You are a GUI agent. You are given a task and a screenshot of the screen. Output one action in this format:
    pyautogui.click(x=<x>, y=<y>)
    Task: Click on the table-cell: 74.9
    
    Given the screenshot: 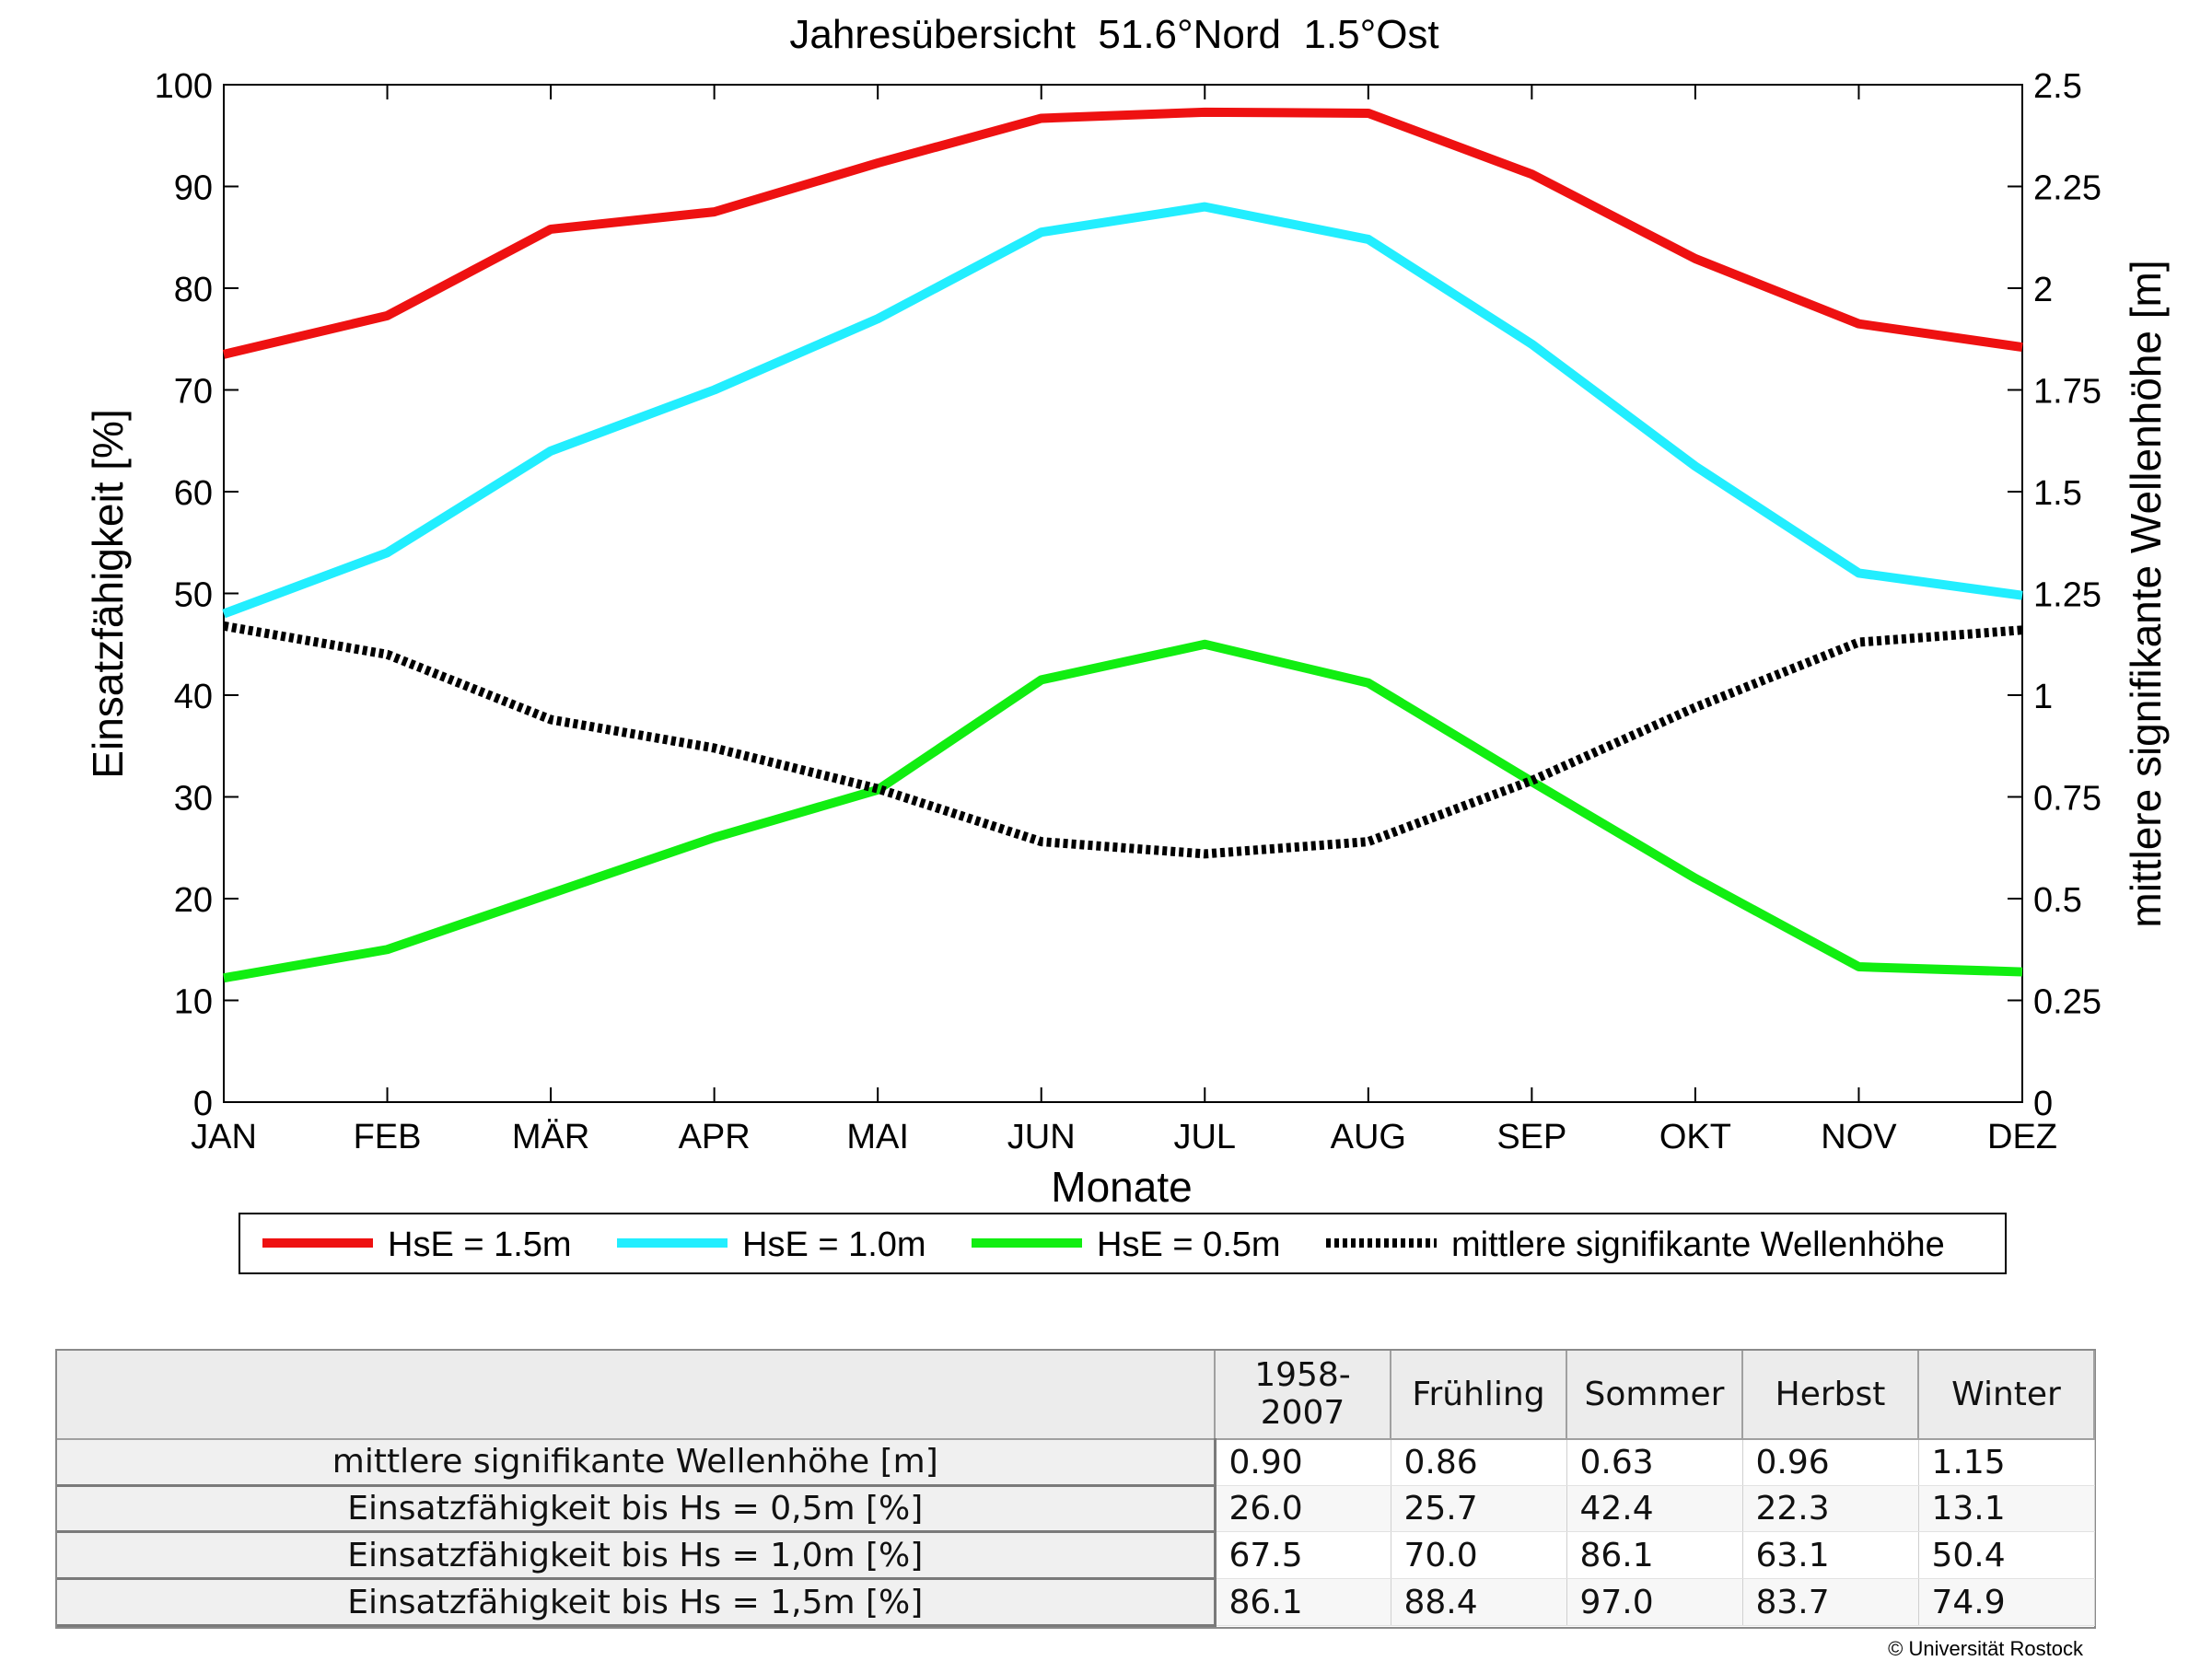 What is the action you would take?
    pyautogui.click(x=2007, y=1602)
    